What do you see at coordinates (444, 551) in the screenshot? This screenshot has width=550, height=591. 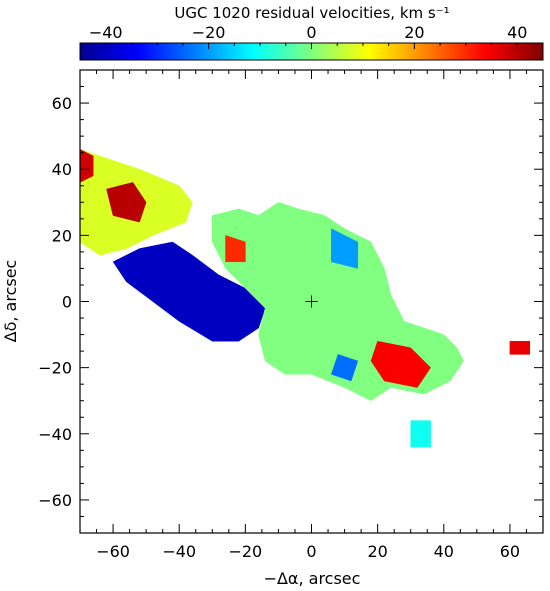 I see `x-tick-label: 40` at bounding box center [444, 551].